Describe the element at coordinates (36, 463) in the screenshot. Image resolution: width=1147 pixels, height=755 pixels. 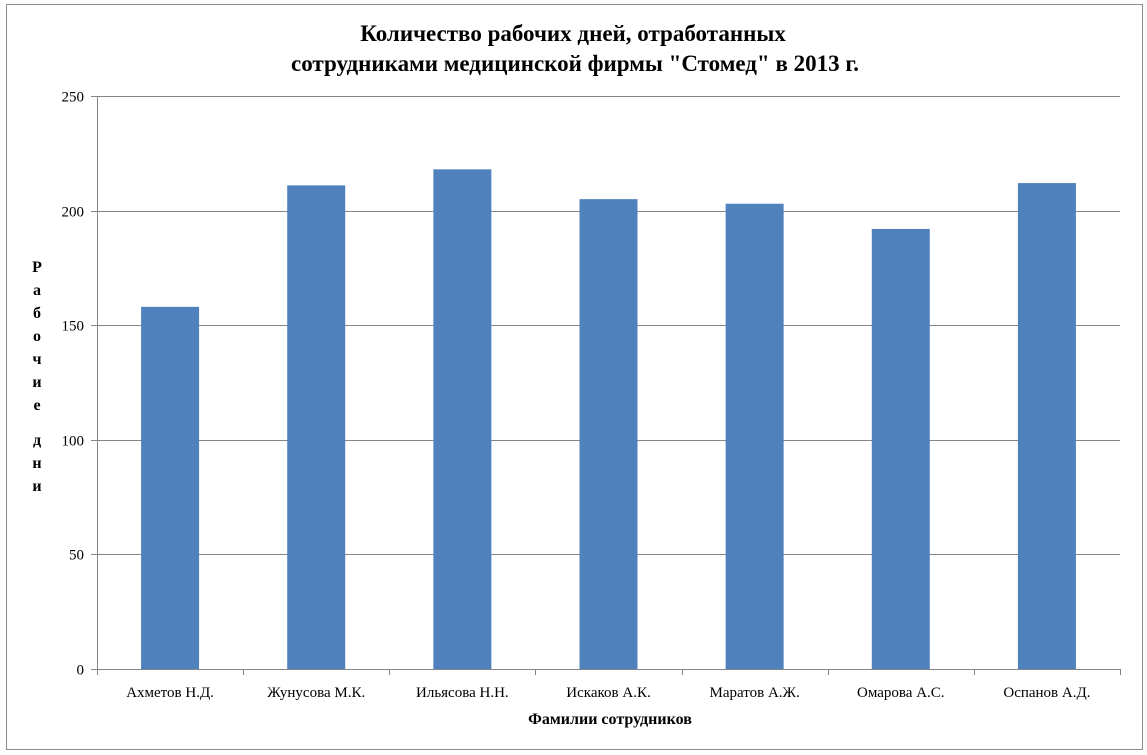
I see `y-axis-title-char: н` at that location.